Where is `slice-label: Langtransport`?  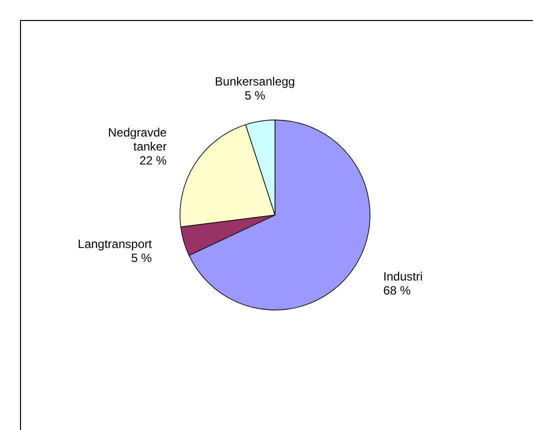 slice-label: Langtransport is located at coordinates (115, 243).